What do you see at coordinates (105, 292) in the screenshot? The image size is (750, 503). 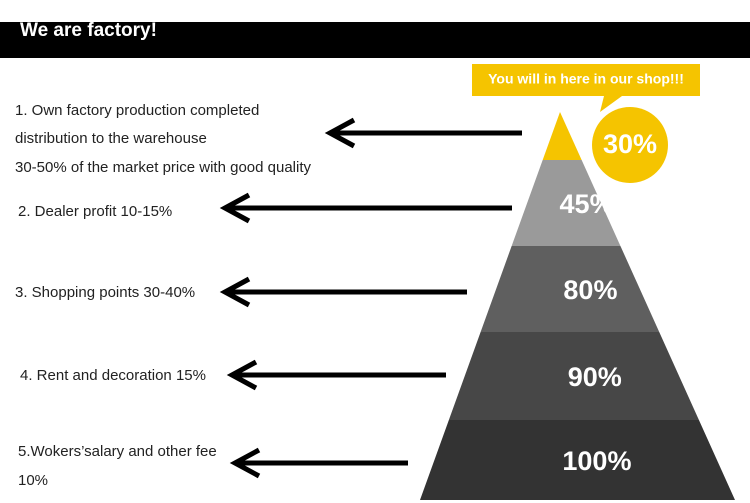 I see `level-label: 3. Shopping points 30-40%` at bounding box center [105, 292].